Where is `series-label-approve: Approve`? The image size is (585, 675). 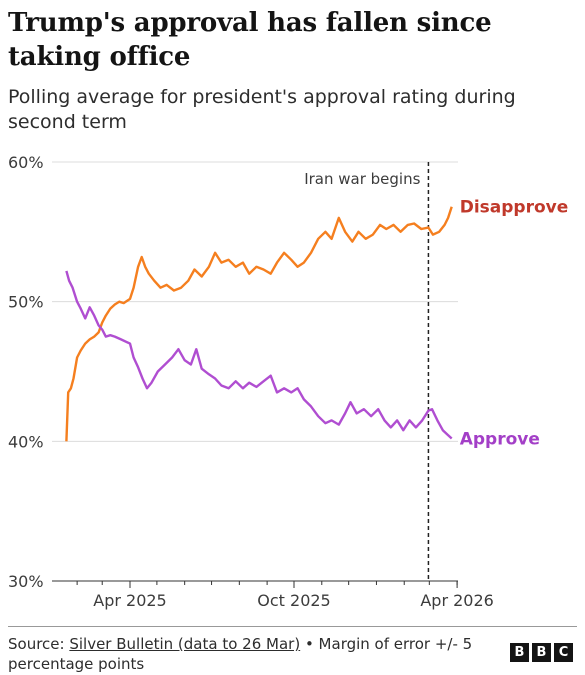
series-label-approve: Approve is located at coordinates (500, 440).